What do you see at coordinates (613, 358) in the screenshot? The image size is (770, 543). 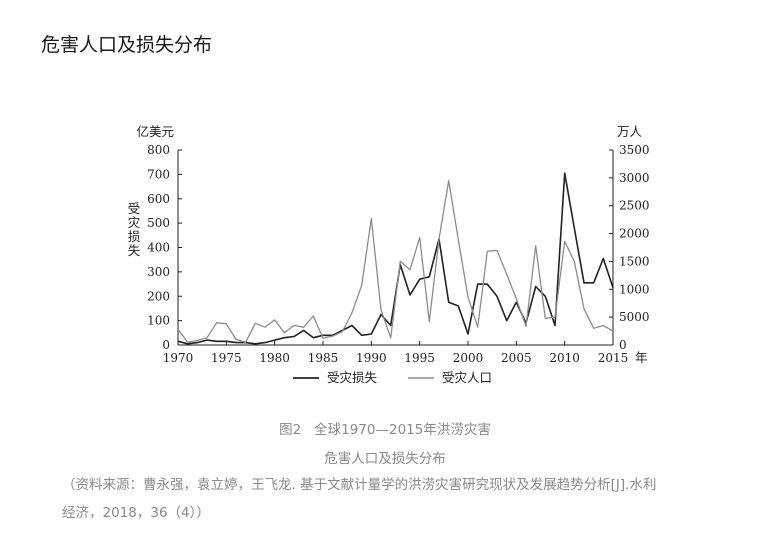 I see `x-tick-label: 2015` at bounding box center [613, 358].